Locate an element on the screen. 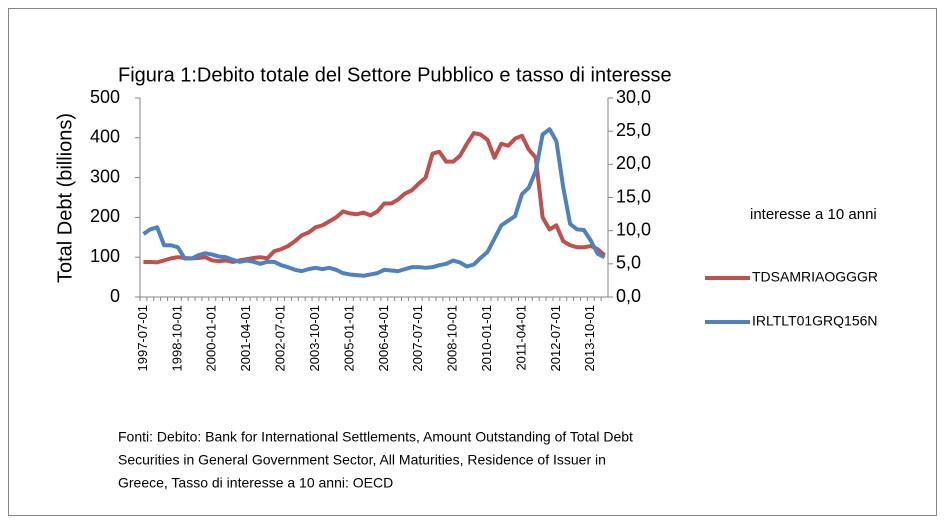  y2-tick-label: 20,0 is located at coordinates (633, 163).